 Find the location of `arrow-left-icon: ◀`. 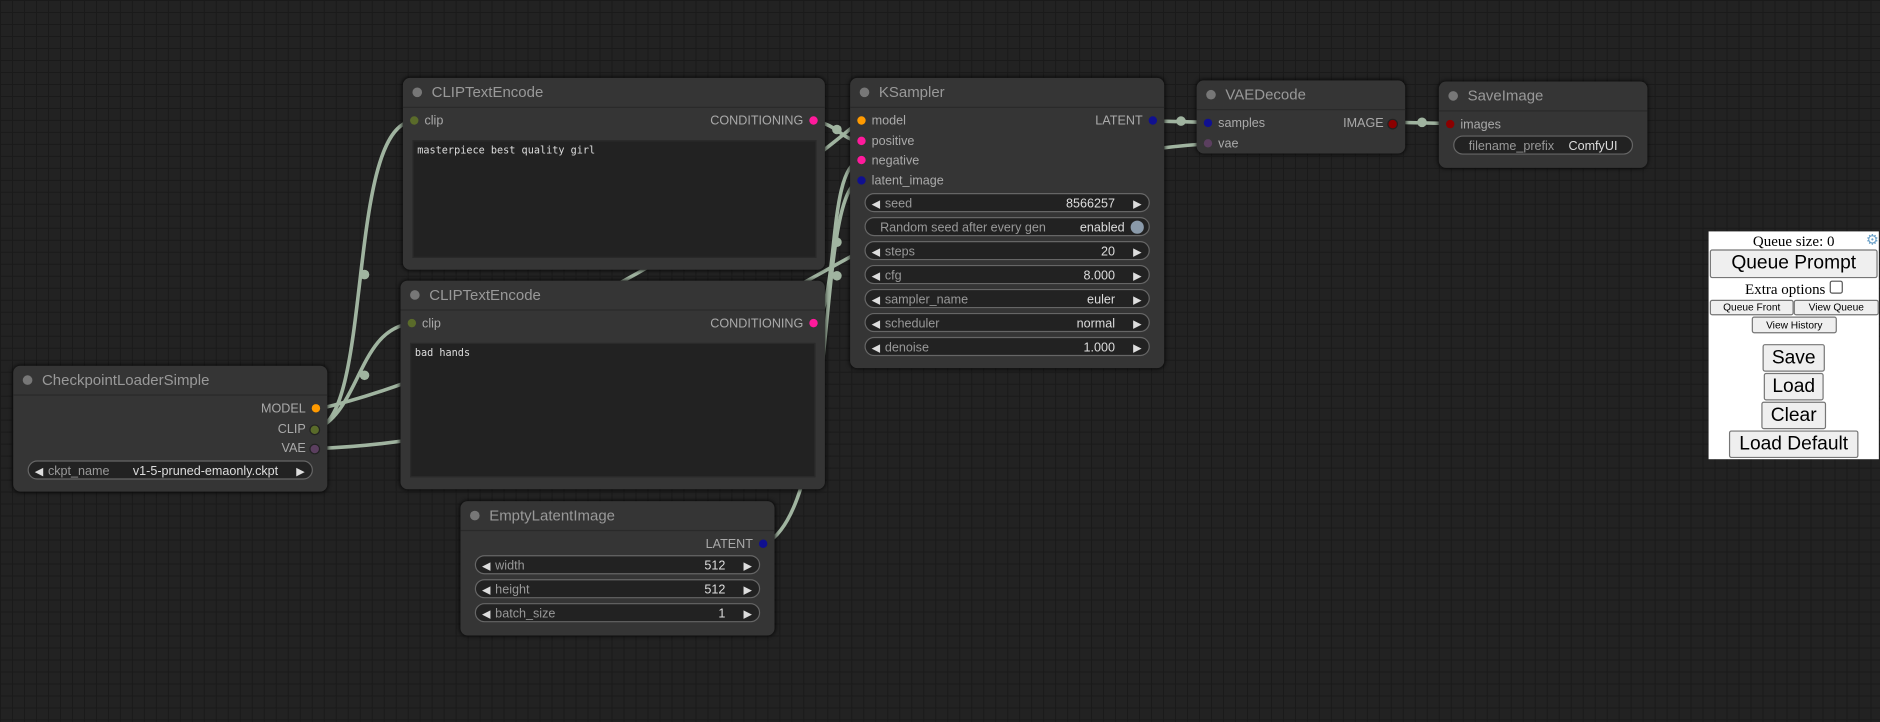

arrow-left-icon: ◀ is located at coordinates (39, 471).